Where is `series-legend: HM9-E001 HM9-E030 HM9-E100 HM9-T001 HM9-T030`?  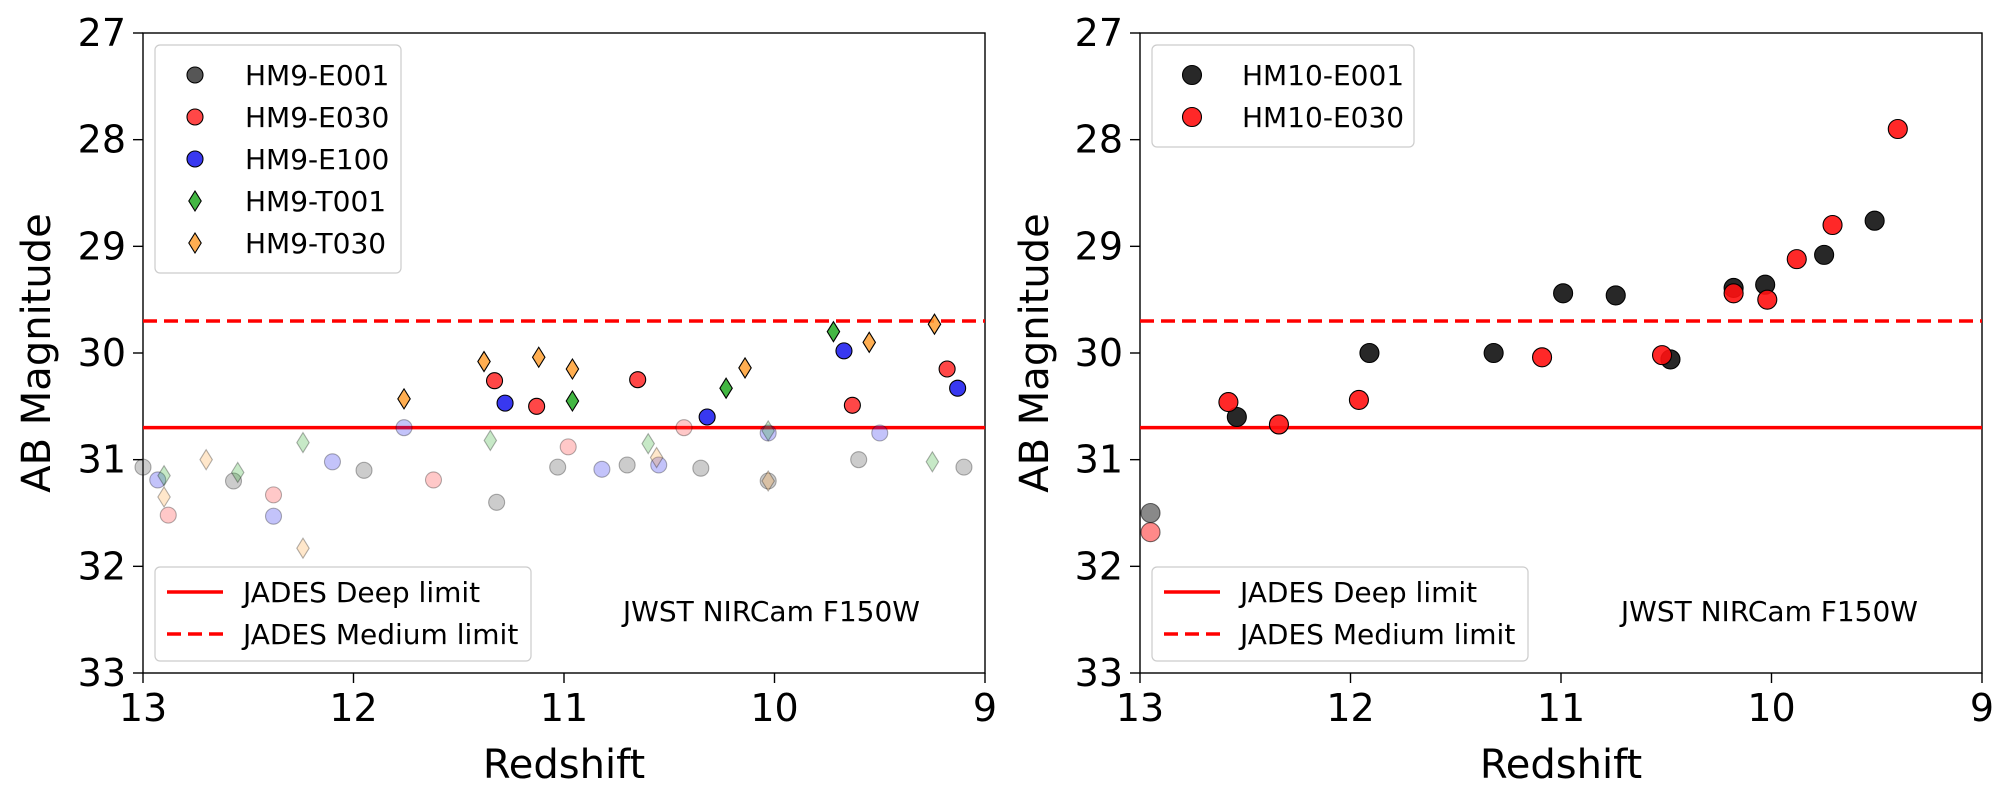
series-legend: HM9-E001 HM9-E030 HM9-E100 HM9-T001 HM9-T030 is located at coordinates (278, 159).